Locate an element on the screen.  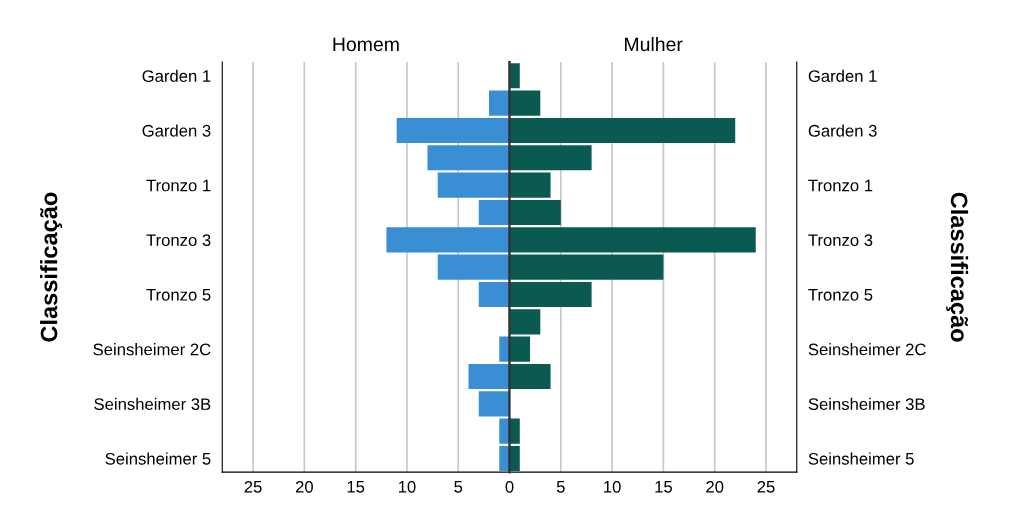
chart-title: Mulher is located at coordinates (654, 44).